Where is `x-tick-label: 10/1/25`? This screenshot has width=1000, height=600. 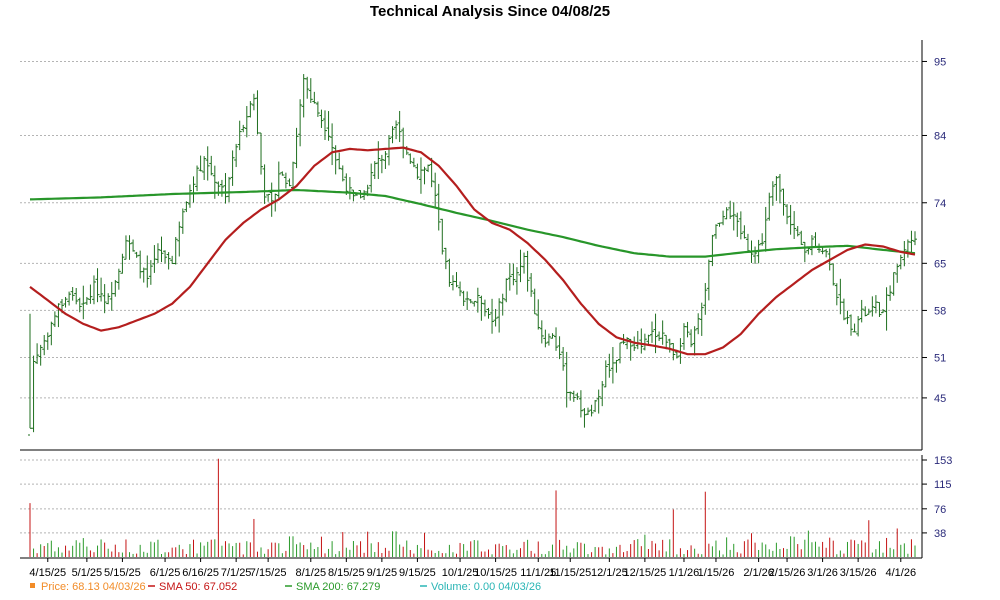 x-tick-label: 10/1/25 is located at coordinates (460, 573).